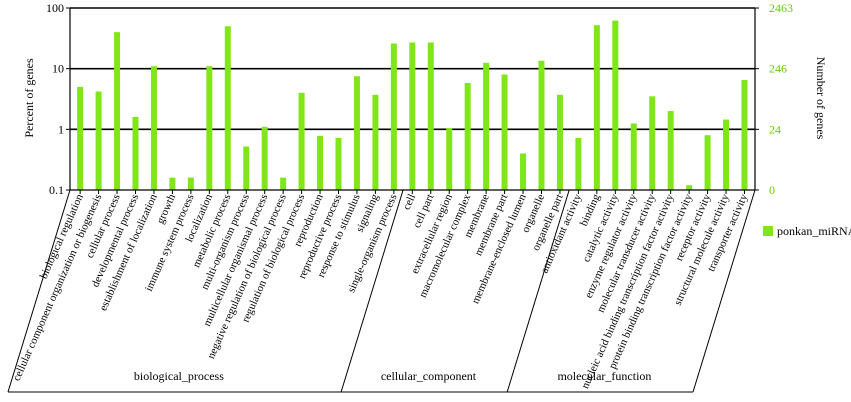  What do you see at coordinates (58, 69) in the screenshot?
I see `left-tick-label: 10` at bounding box center [58, 69].